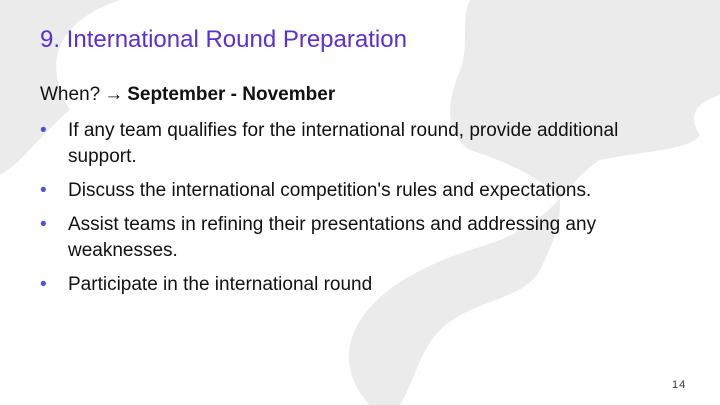  What do you see at coordinates (704, 30) in the screenshot?
I see `background-blob-top-right` at bounding box center [704, 30].